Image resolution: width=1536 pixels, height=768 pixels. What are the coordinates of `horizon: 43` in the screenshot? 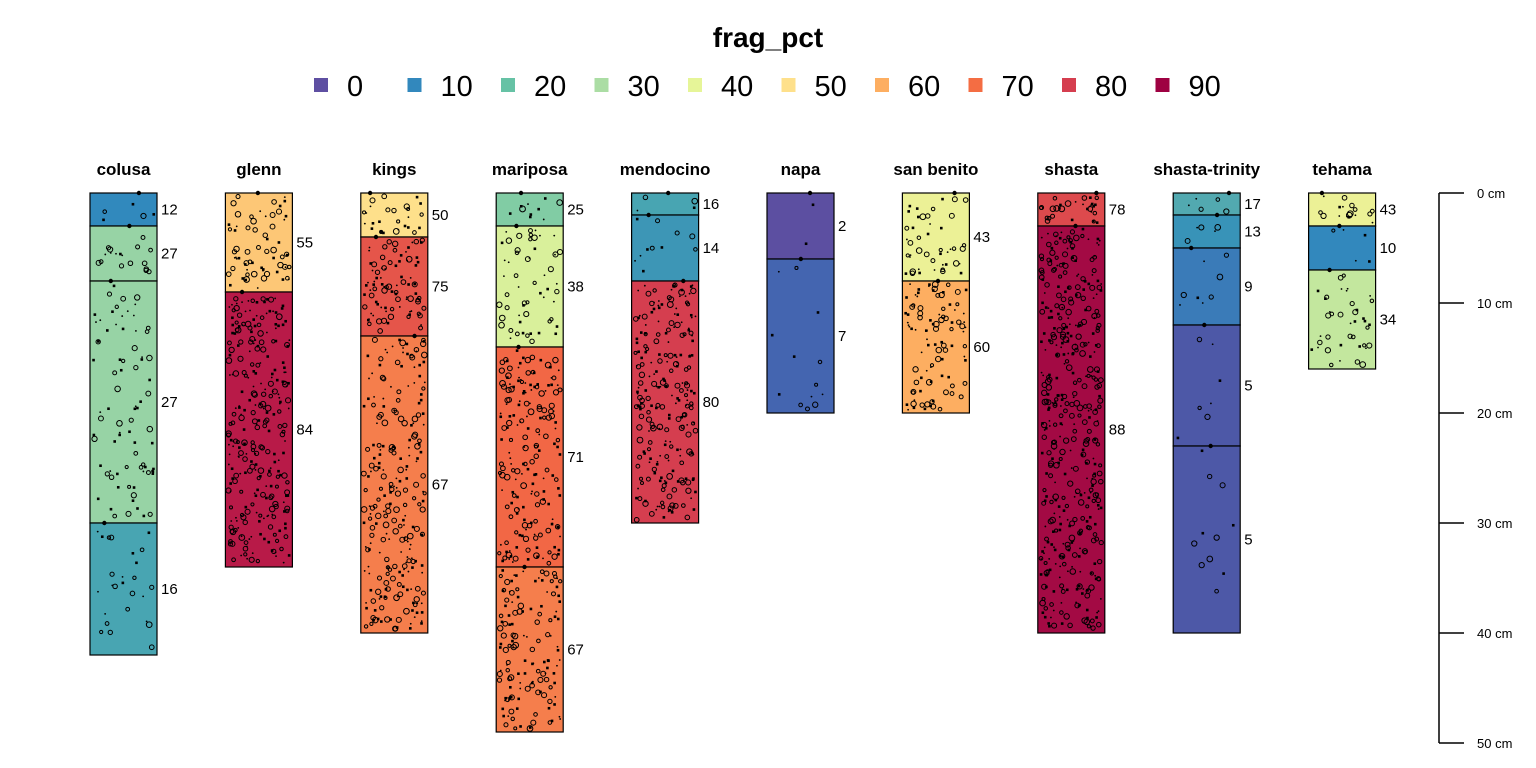 It's located at (945, 236).